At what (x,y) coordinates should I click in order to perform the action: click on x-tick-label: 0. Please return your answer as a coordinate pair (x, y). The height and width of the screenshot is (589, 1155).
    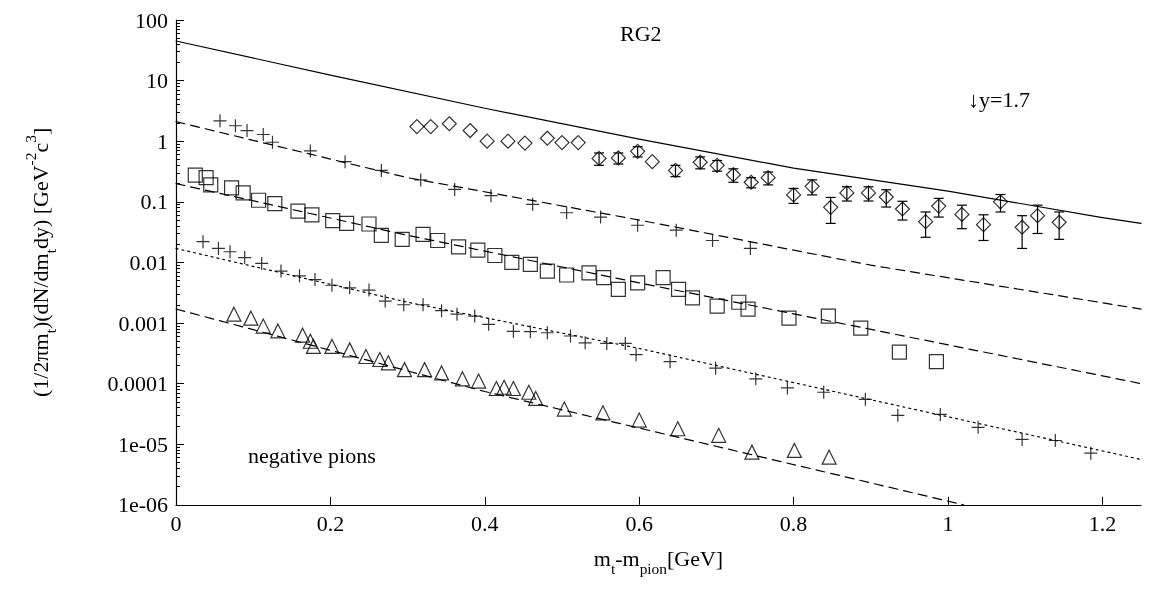
    Looking at the image, I should click on (176, 524).